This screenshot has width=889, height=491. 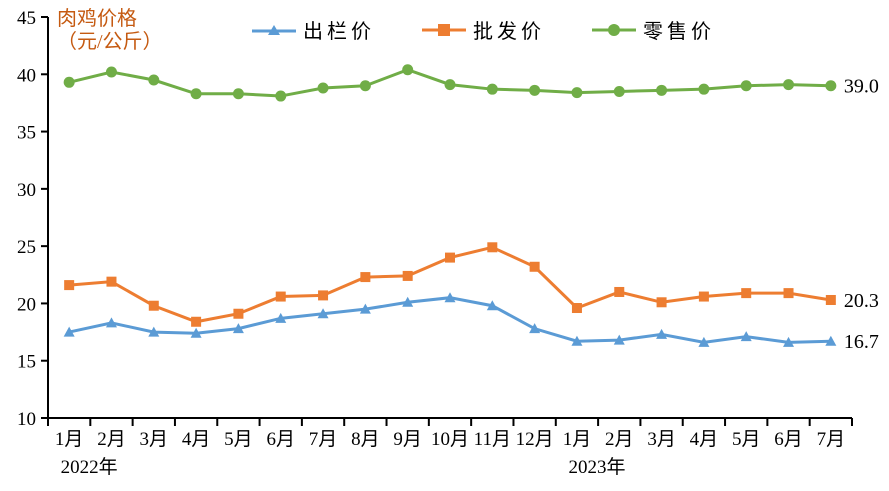 I want to click on legend-label-chulanjia: 出栏价, so click(x=339, y=32).